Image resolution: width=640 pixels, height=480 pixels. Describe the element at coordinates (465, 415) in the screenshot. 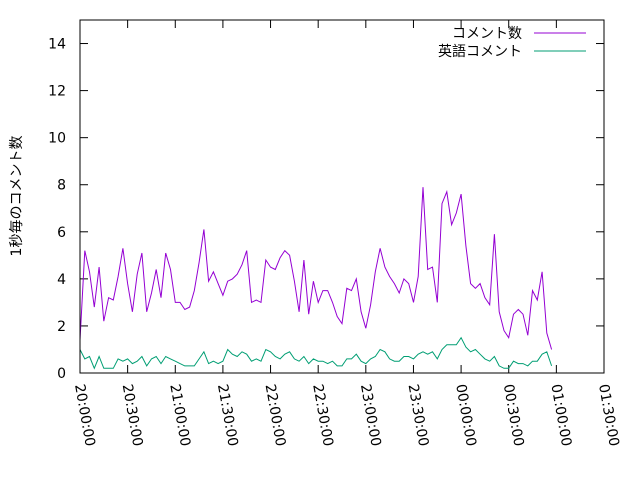

I see `x-tick-label: 00:00:00` at that location.